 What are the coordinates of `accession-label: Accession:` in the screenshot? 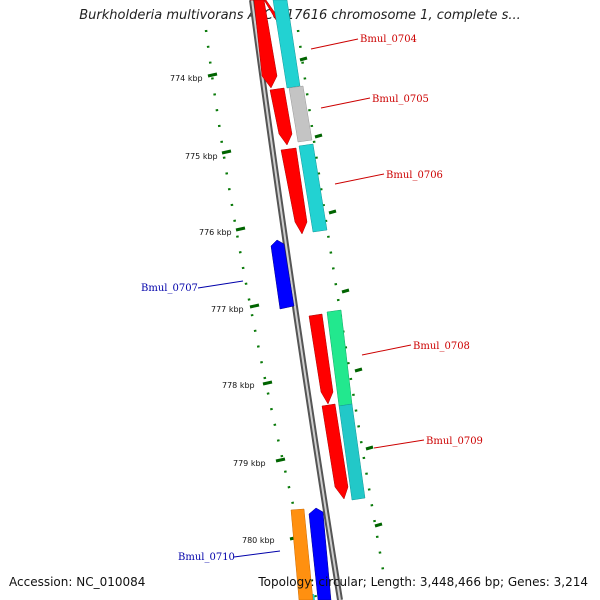 It's located at (41, 582).